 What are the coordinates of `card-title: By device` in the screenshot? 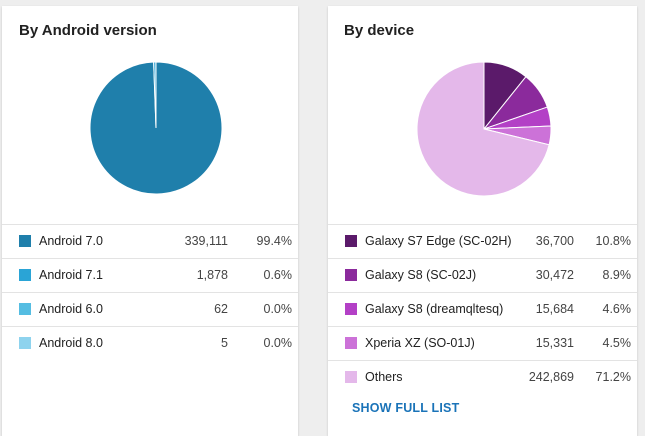 It's located at (379, 30).